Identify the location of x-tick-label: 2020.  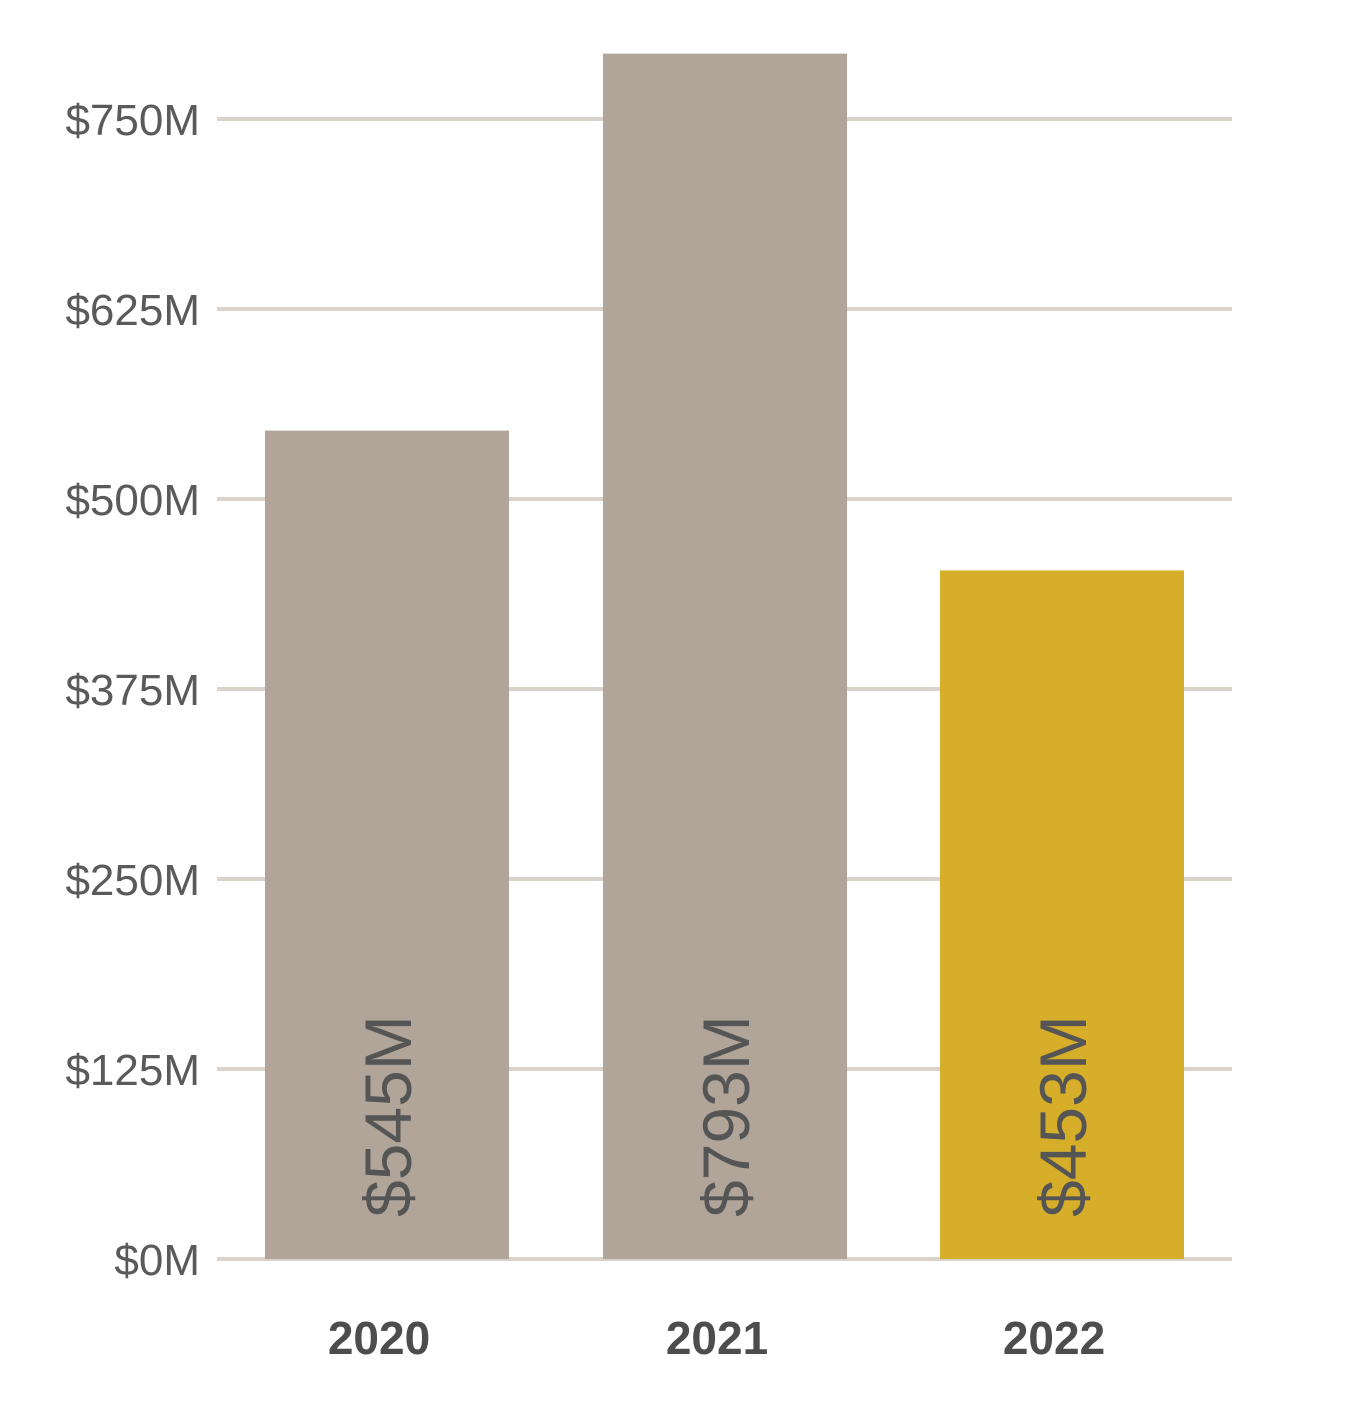
(379, 1338).